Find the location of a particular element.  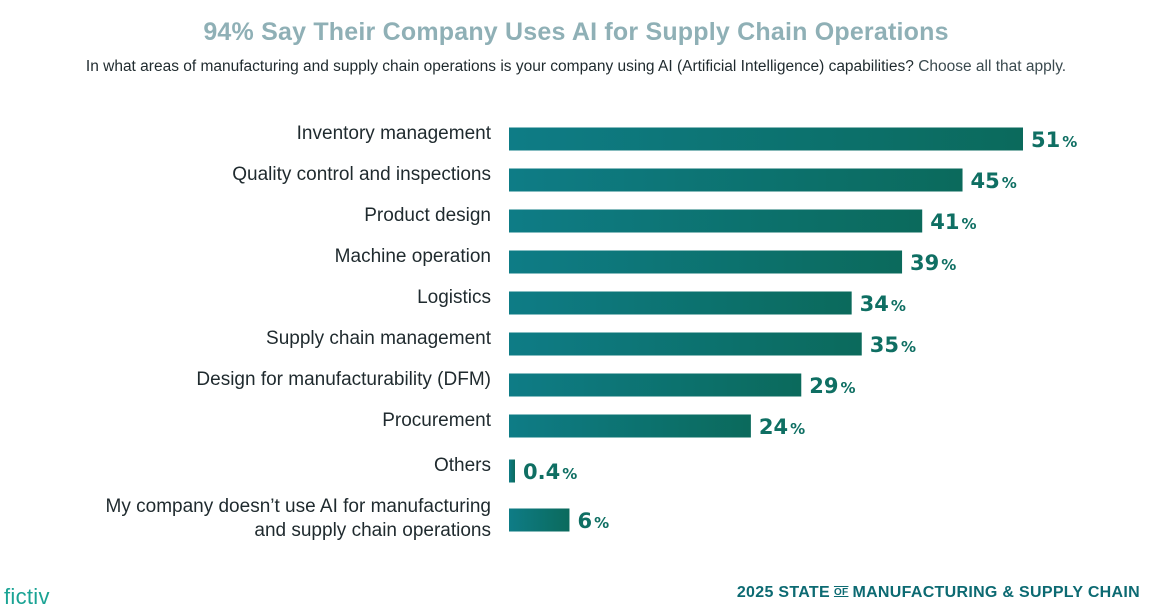

category-label: Others is located at coordinates (462, 465).